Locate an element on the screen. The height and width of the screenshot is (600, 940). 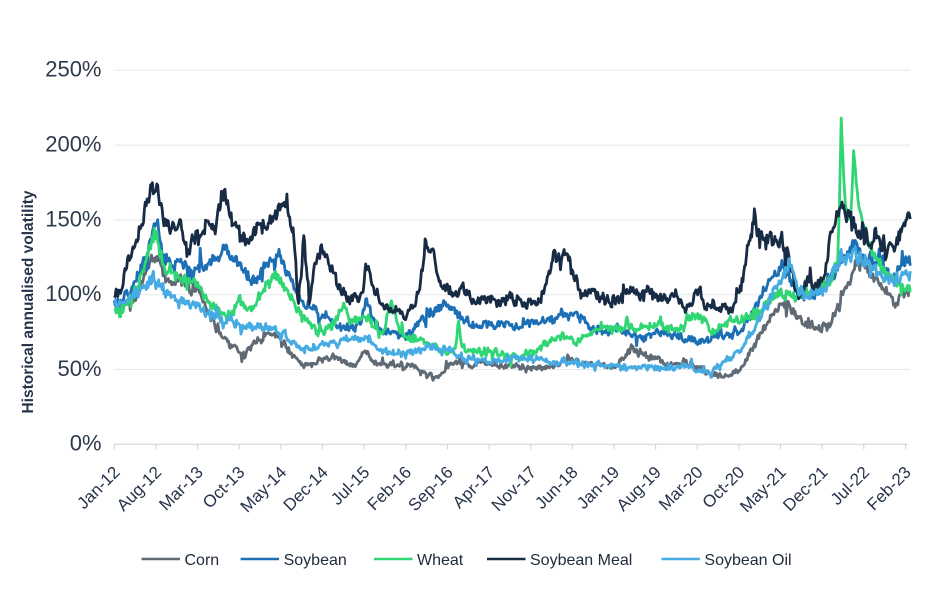
svg-text: Nov-17 is located at coordinates (514, 489).